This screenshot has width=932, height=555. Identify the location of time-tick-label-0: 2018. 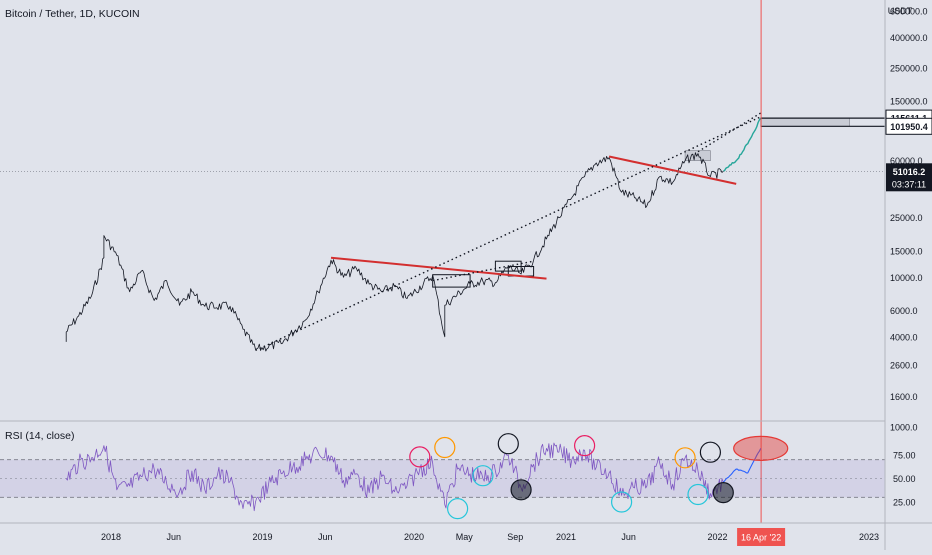
(111, 537).